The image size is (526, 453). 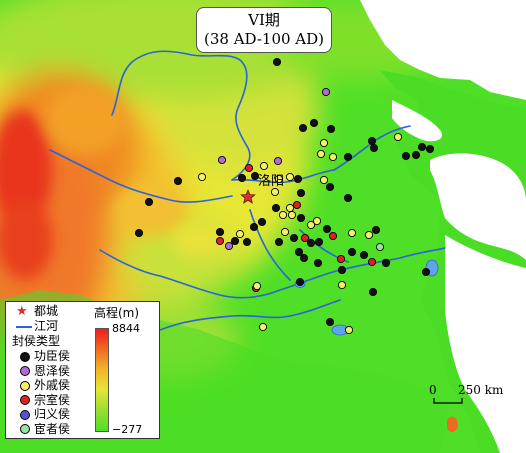 I want to click on scale-zero-label: 0, so click(x=433, y=390).